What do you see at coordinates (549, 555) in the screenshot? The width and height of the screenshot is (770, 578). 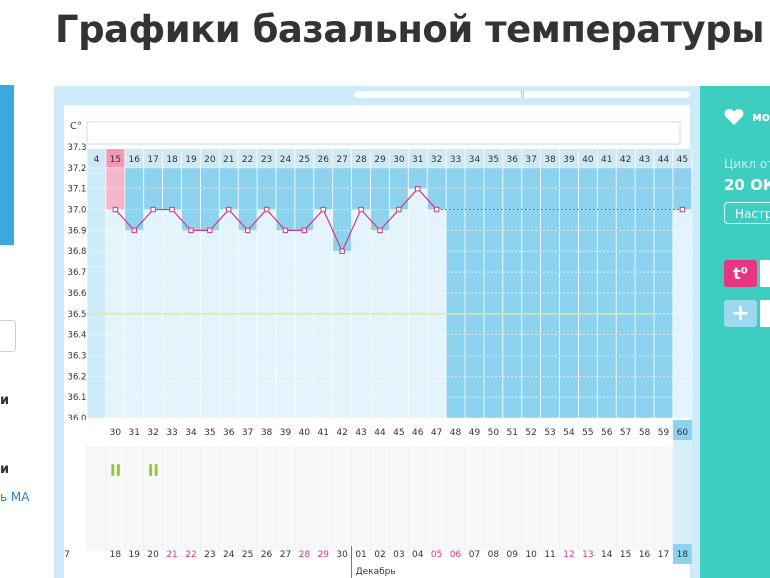 I see `date-label: 11` at bounding box center [549, 555].